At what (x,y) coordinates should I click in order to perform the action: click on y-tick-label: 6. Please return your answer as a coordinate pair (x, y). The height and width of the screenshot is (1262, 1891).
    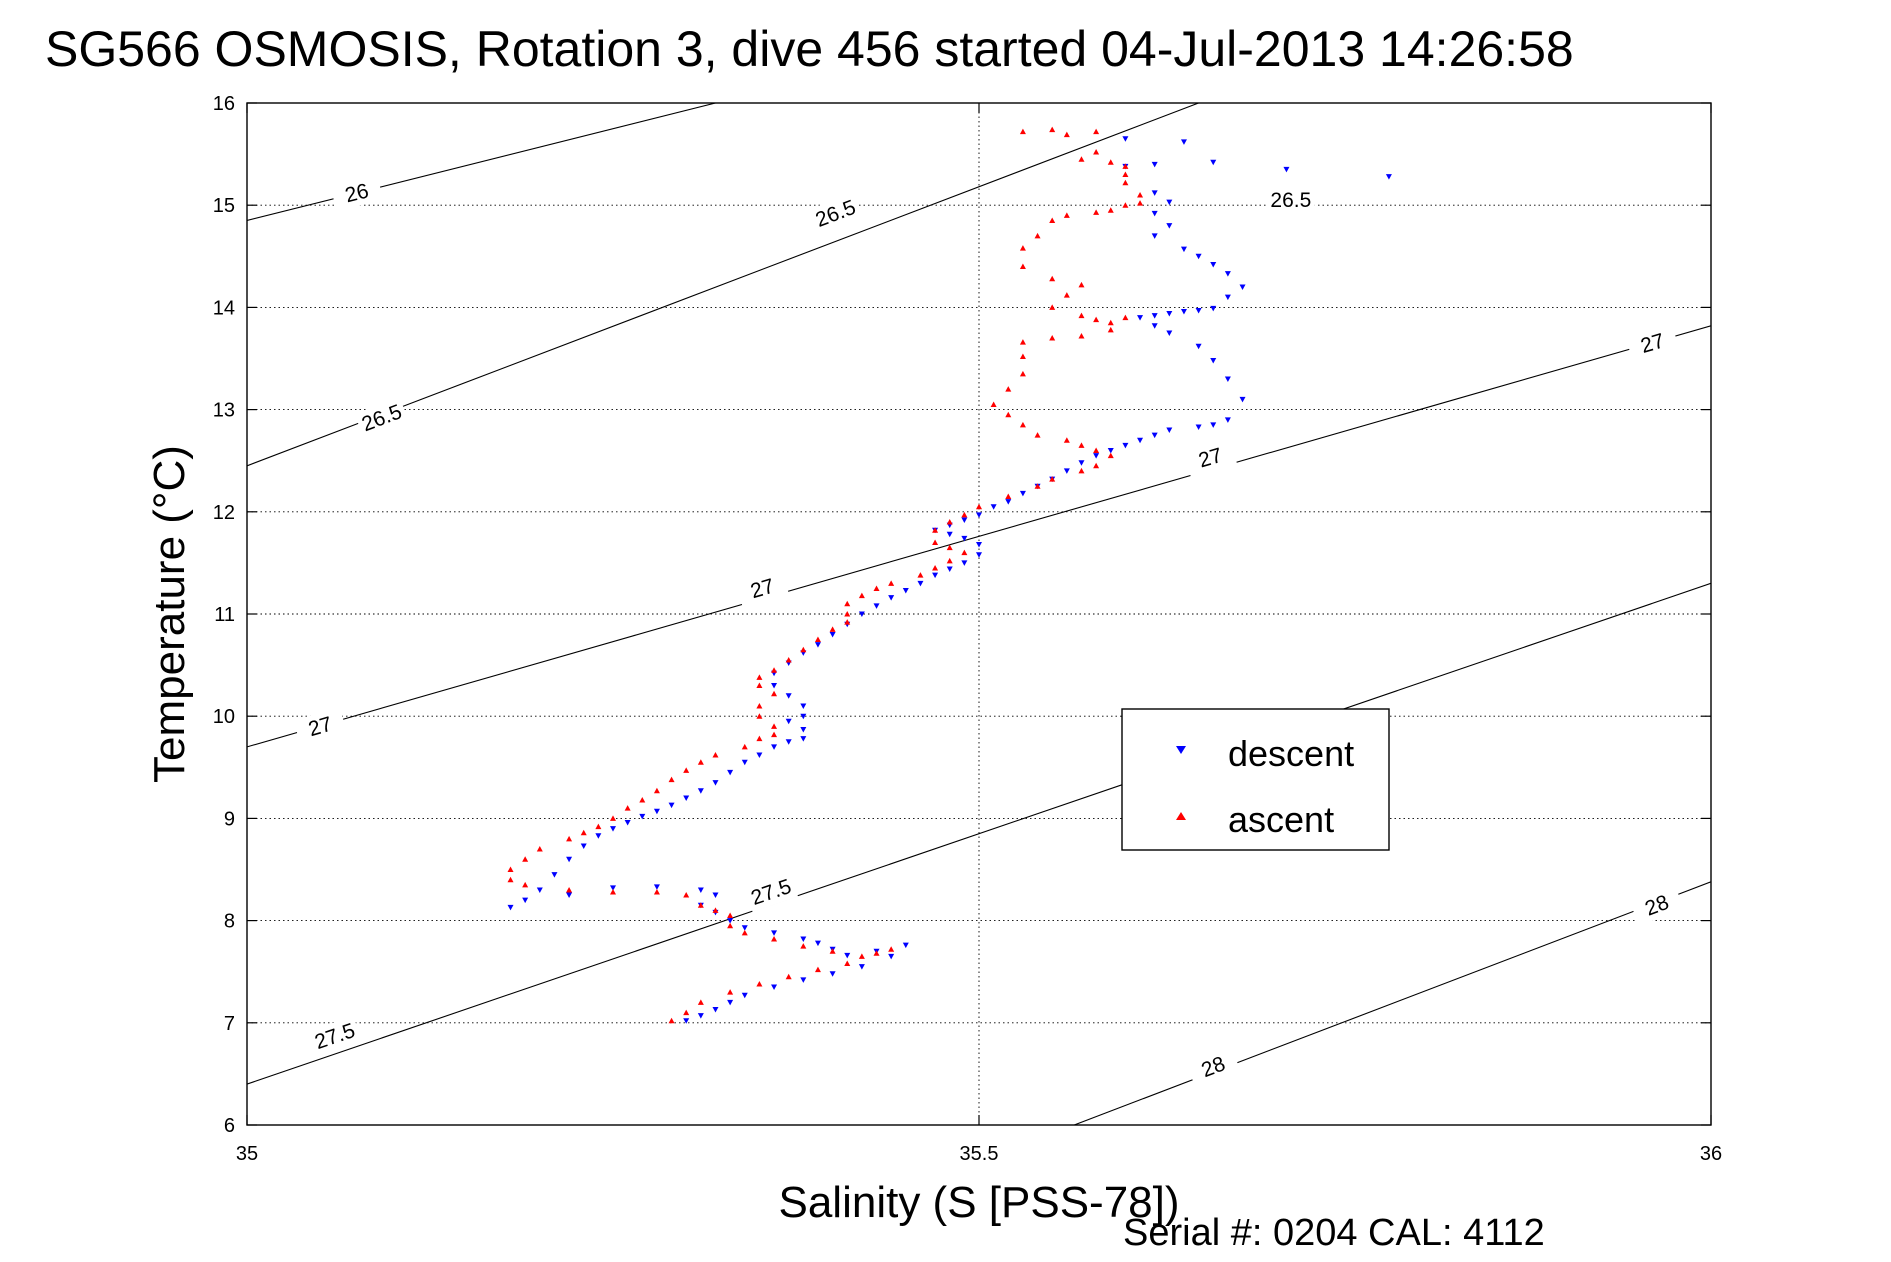
    Looking at the image, I should click on (229, 1126).